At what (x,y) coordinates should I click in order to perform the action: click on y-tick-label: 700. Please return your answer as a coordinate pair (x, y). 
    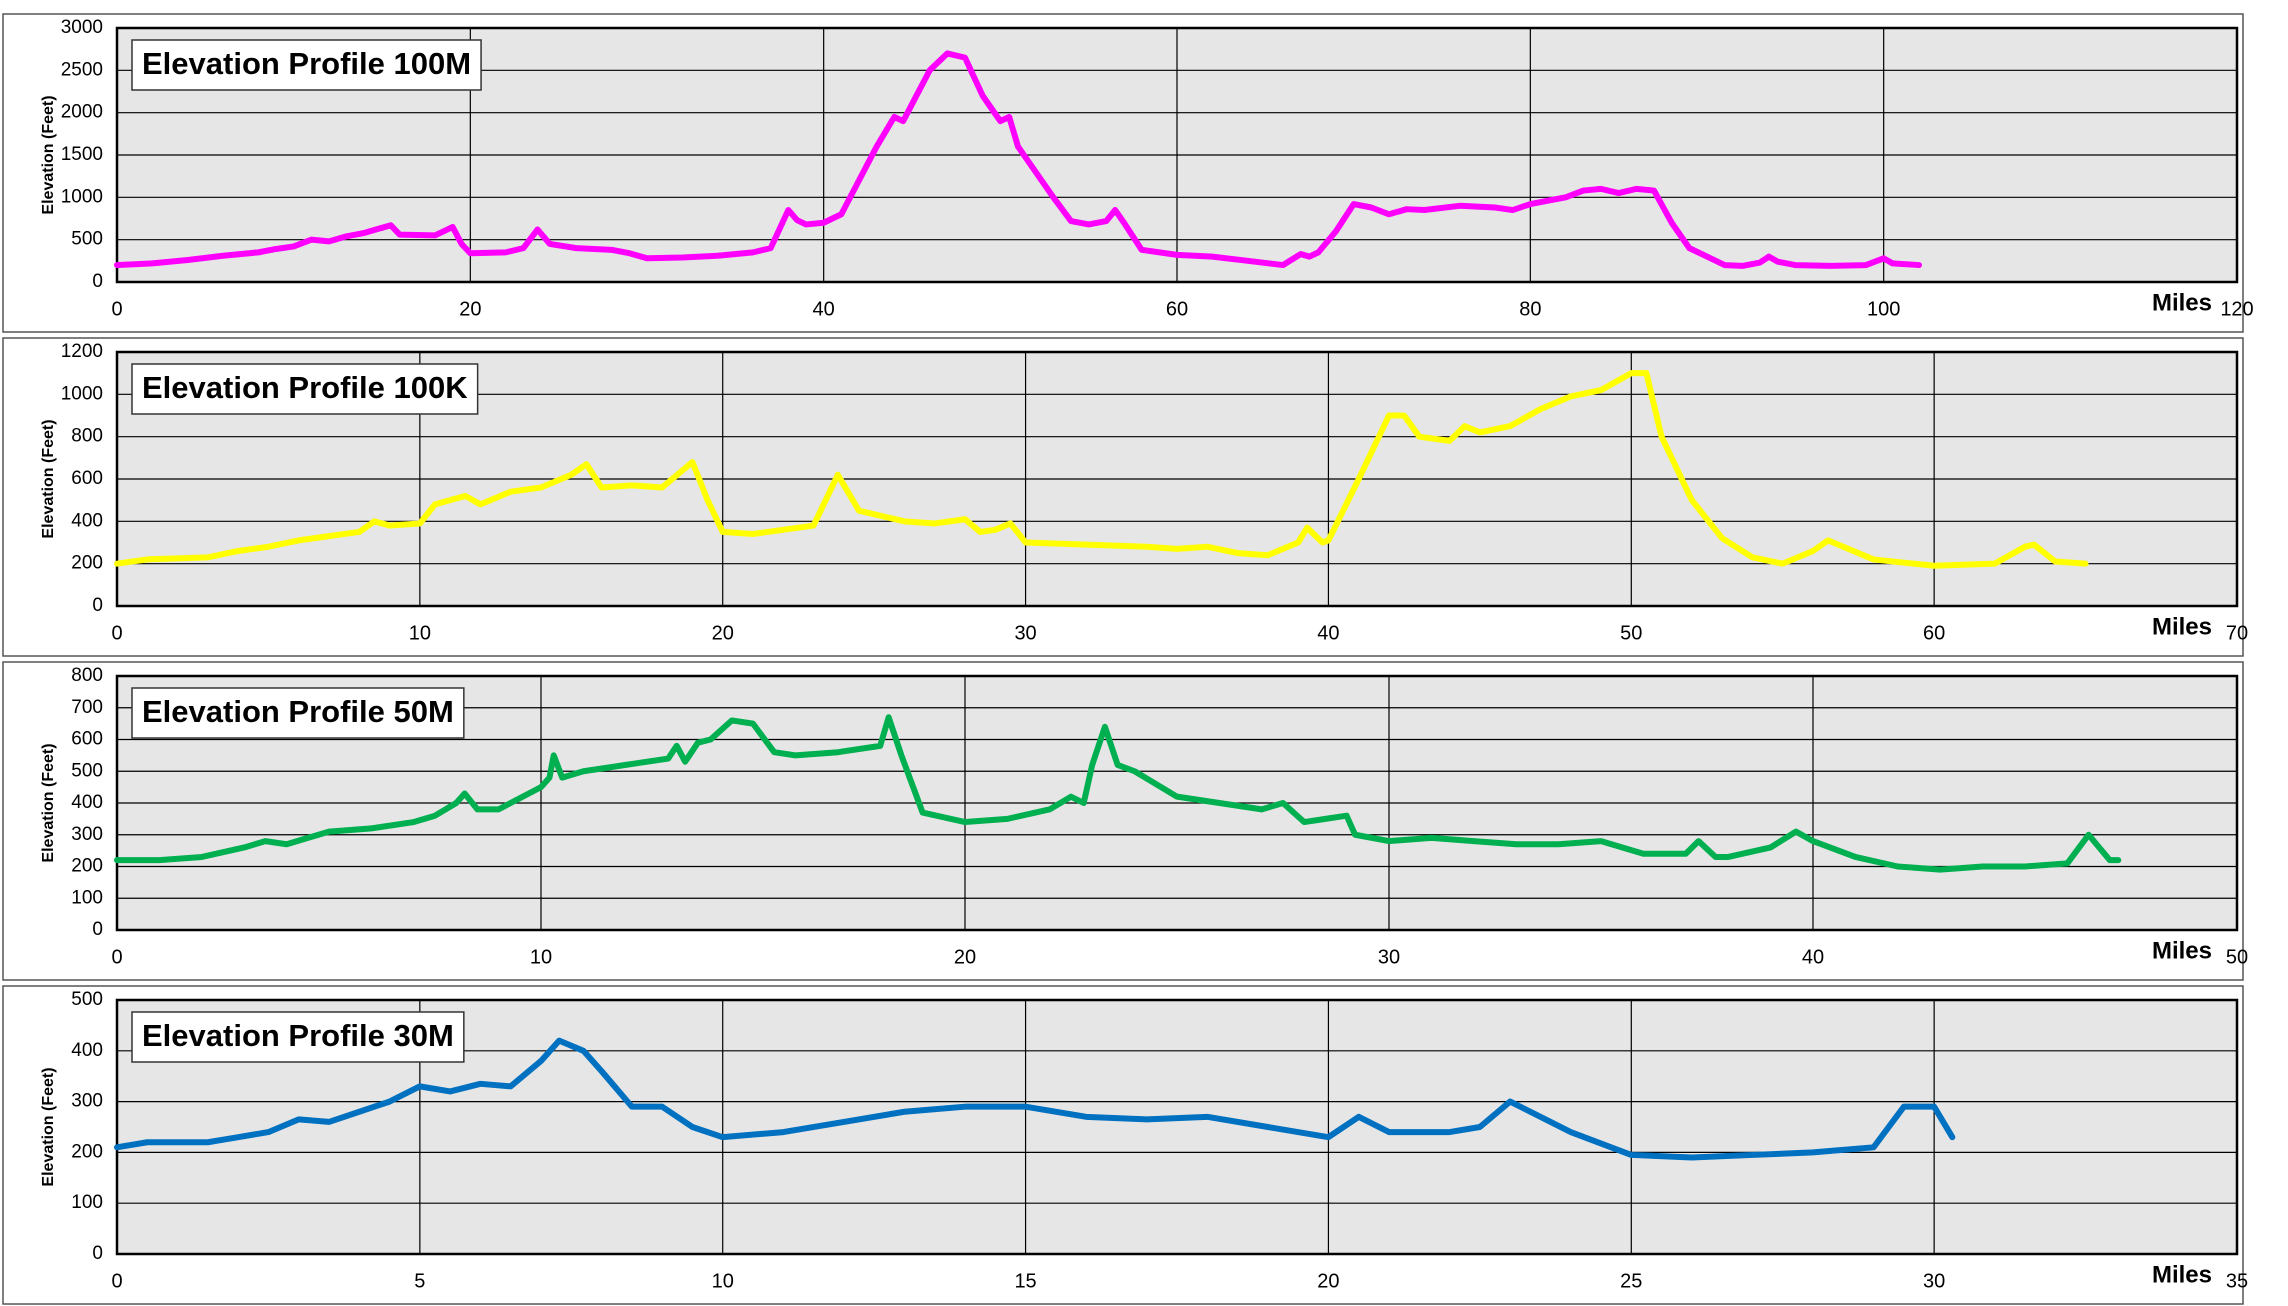
    Looking at the image, I should click on (87, 707).